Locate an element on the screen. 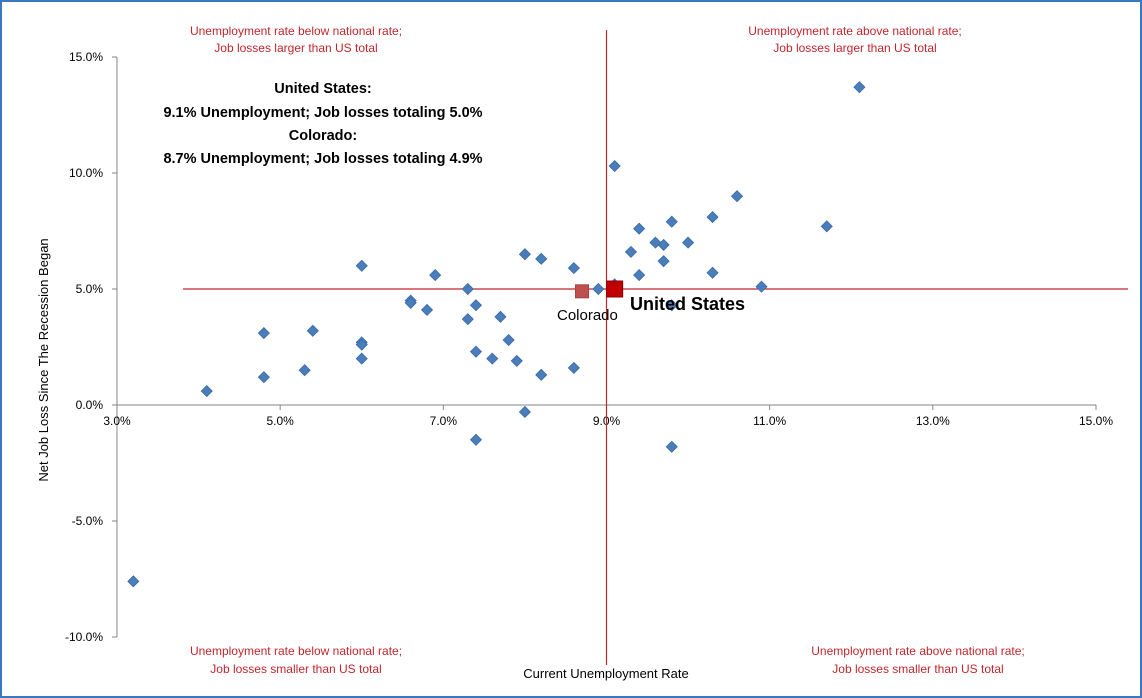 This screenshot has width=1142, height=698. x-tick-label: 11.0% is located at coordinates (769, 421).